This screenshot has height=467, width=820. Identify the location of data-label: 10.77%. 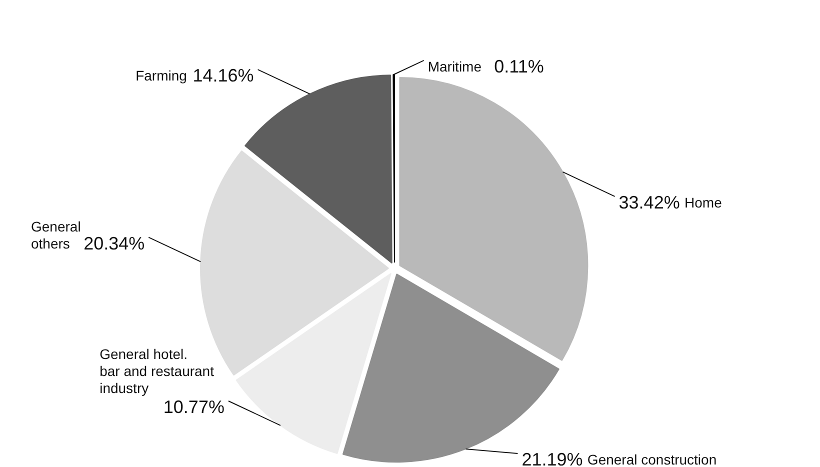
(193, 407).